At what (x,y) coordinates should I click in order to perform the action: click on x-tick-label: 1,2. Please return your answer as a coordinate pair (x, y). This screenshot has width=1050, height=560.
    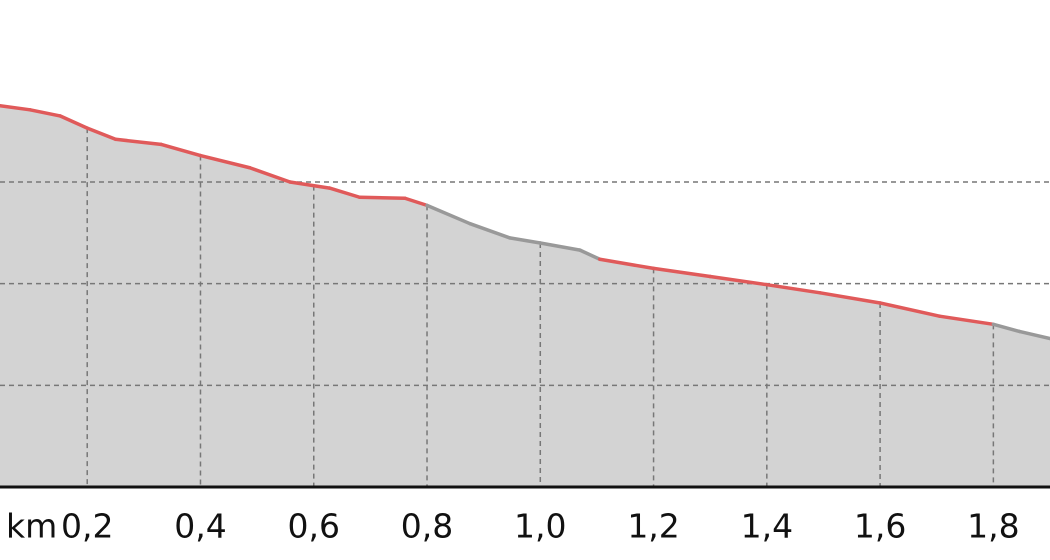
    Looking at the image, I should click on (653, 526).